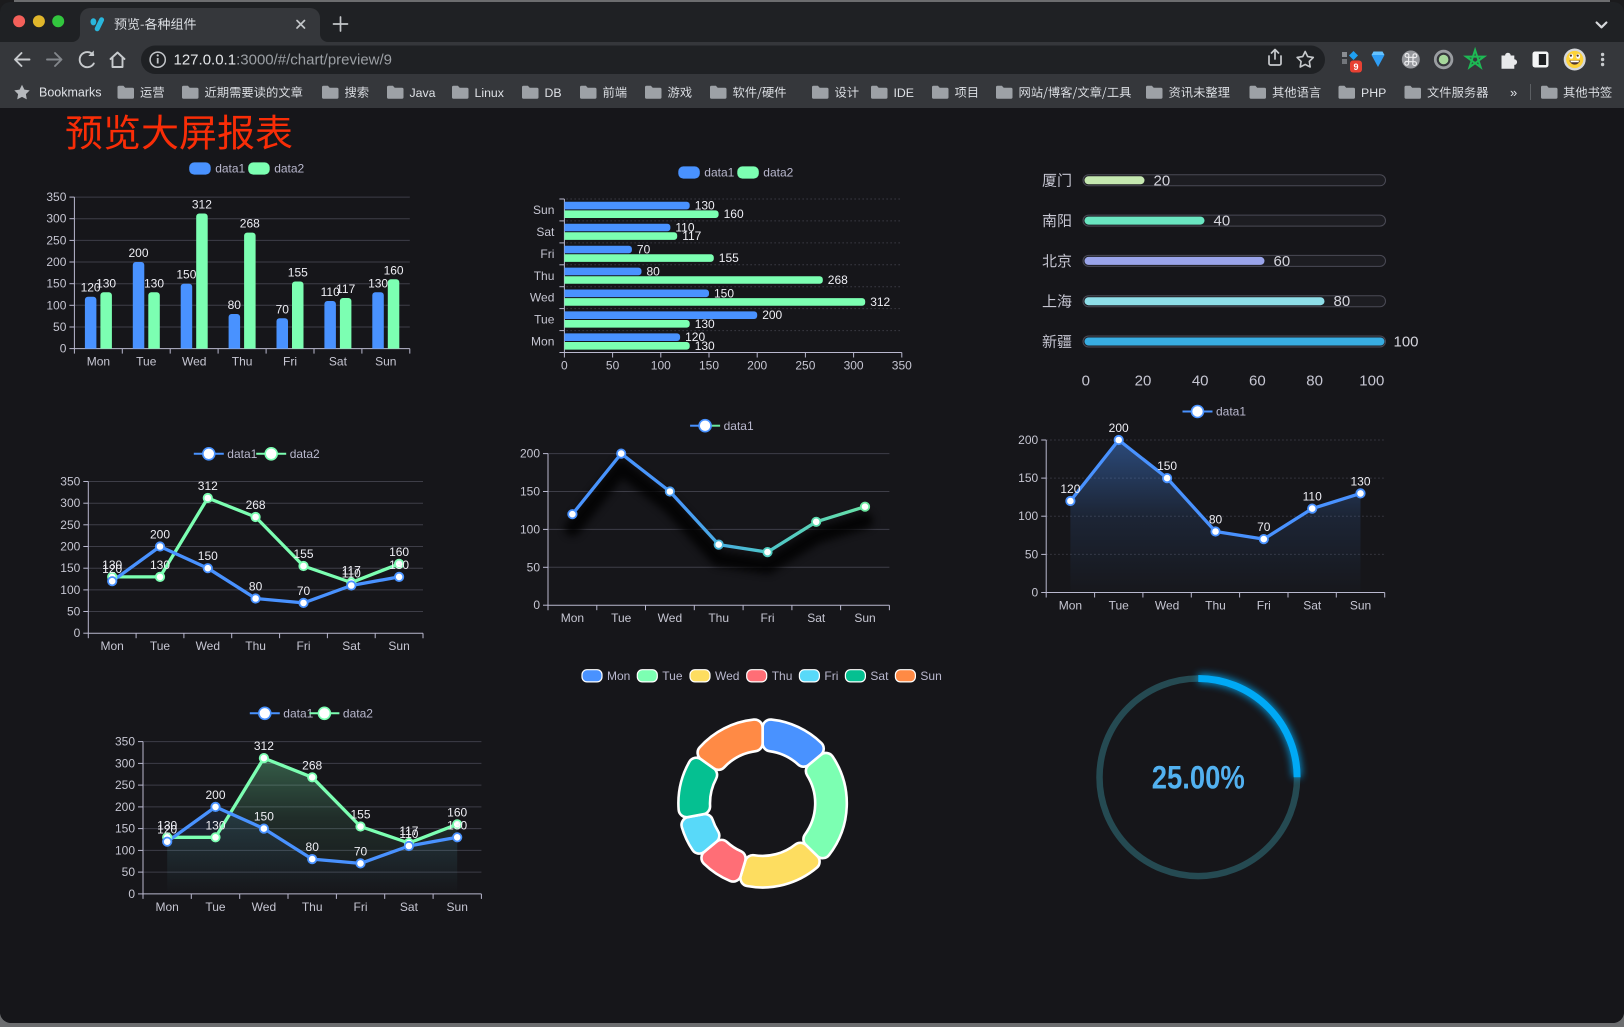 Image resolution: width=1624 pixels, height=1027 pixels. What do you see at coordinates (56, 219) in the screenshot?
I see `svg-text: 300` at bounding box center [56, 219].